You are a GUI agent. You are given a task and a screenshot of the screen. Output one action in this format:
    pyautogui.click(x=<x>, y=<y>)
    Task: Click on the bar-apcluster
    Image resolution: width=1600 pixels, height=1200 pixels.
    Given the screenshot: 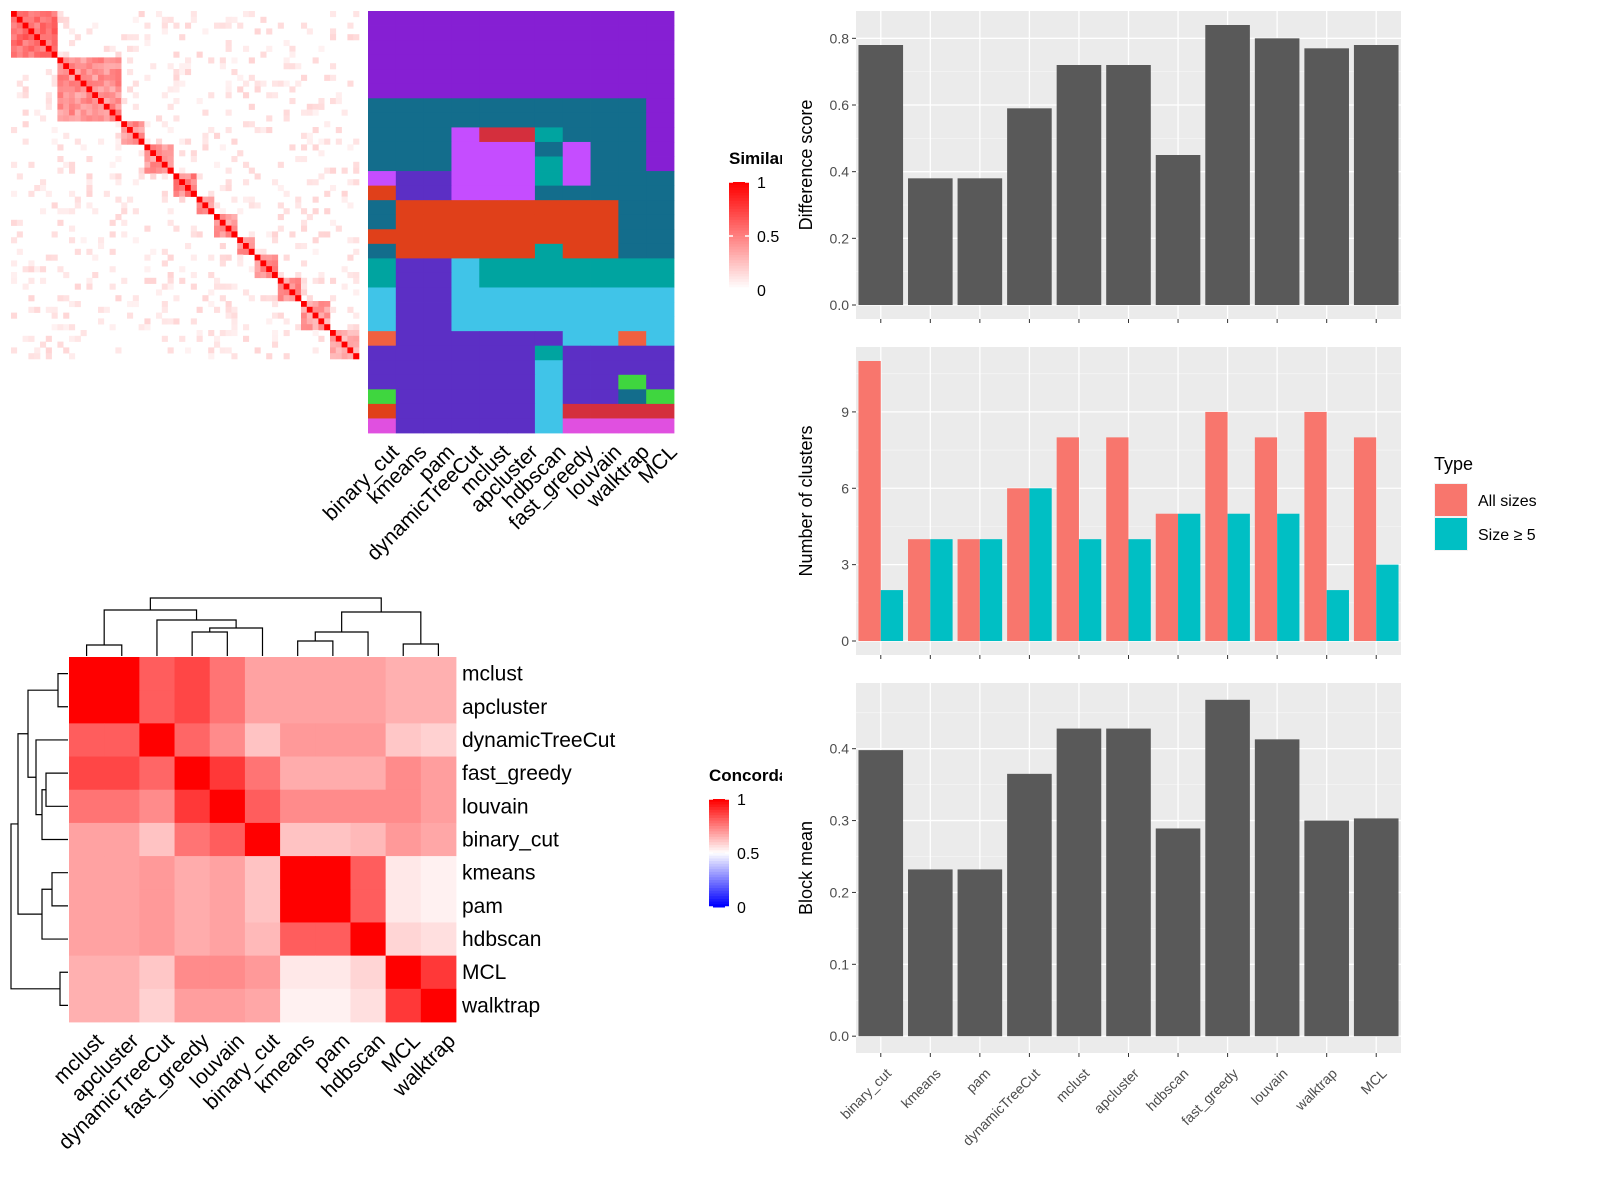 What is the action you would take?
    pyautogui.click(x=1128, y=882)
    